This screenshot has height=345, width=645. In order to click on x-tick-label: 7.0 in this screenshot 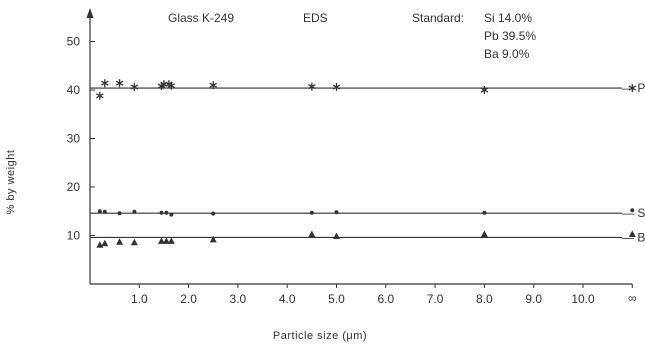, I will do `click(435, 299)`.